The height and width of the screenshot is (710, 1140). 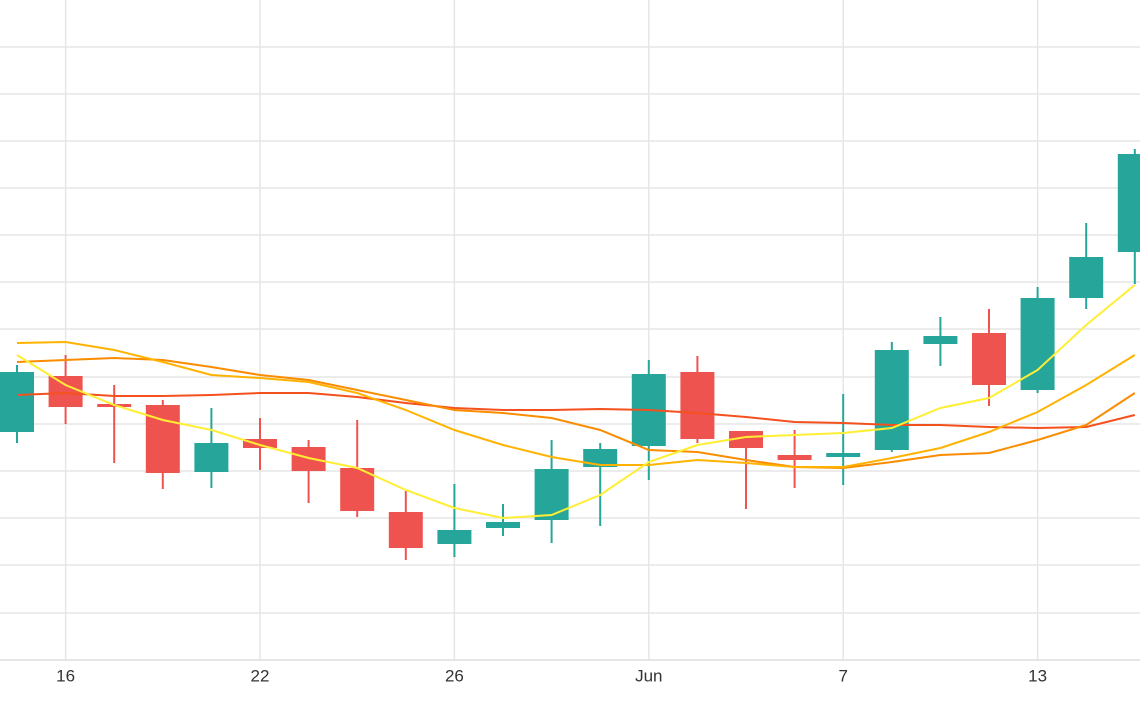 What do you see at coordinates (260, 675) in the screenshot?
I see `x-tick-label: 22` at bounding box center [260, 675].